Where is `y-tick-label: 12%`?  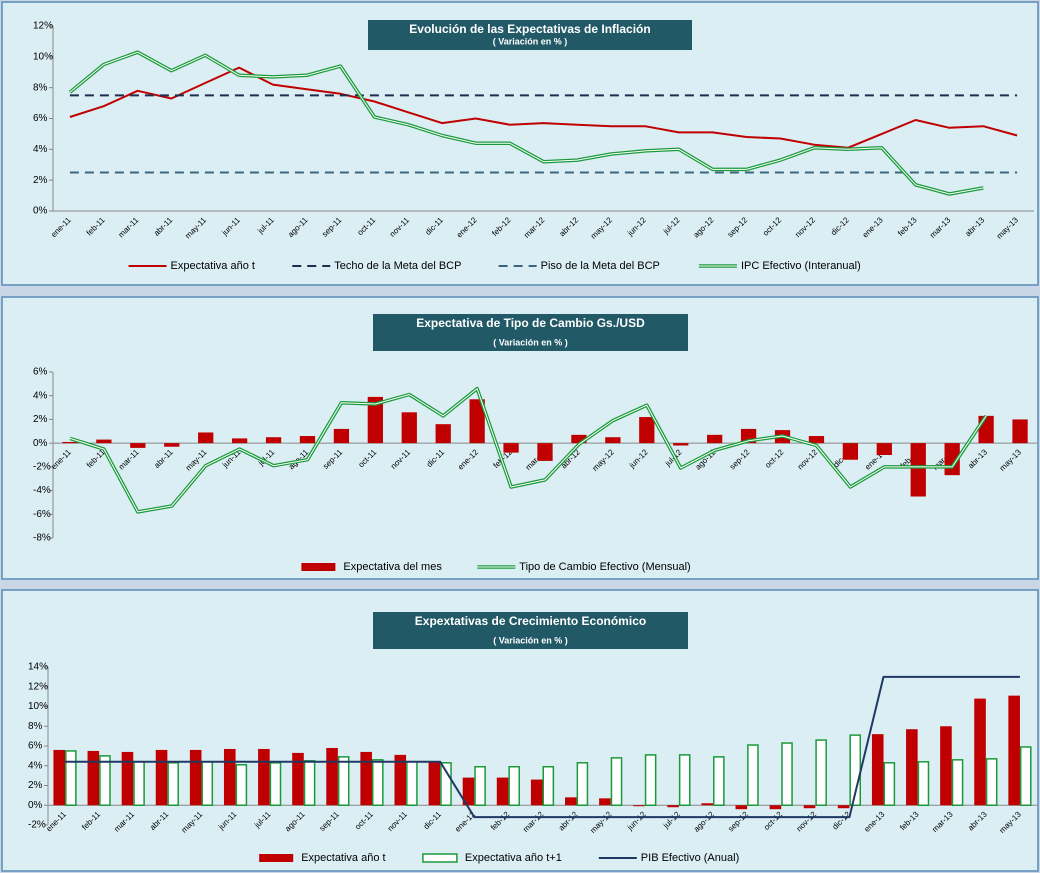
y-tick-label: 12% is located at coordinates (43, 26).